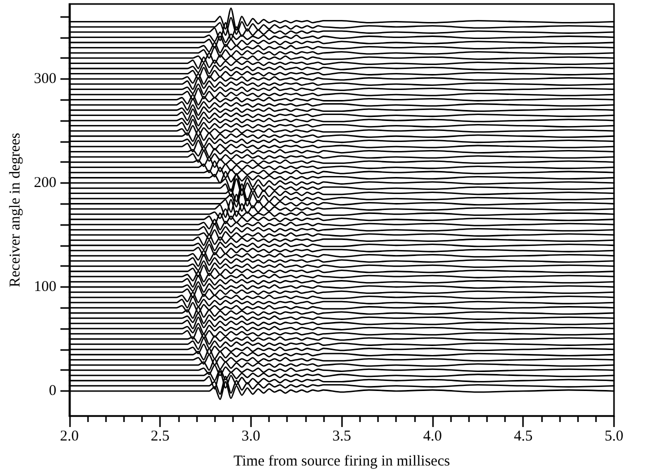 This screenshot has height=474, width=645. Describe the element at coordinates (45, 78) in the screenshot. I see `y-tick-label: 300` at that location.